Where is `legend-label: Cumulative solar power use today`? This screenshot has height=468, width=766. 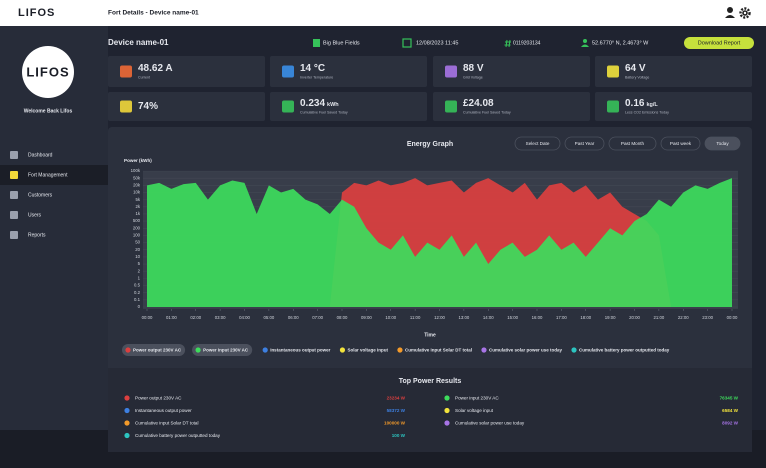 legend-label: Cumulative solar power use today is located at coordinates (526, 350).